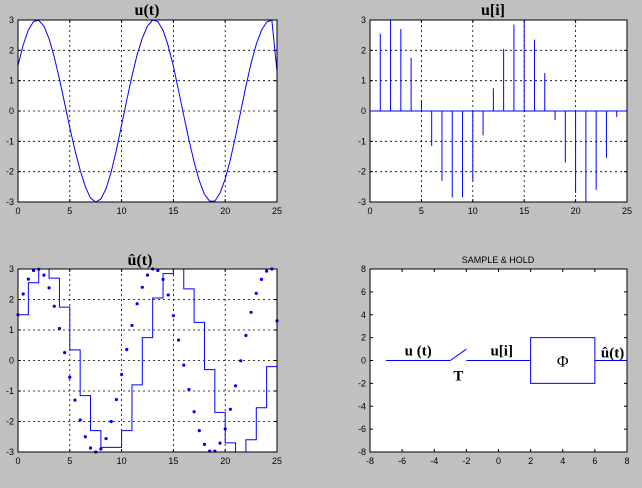 The width and height of the screenshot is (642, 488). What do you see at coordinates (458, 377) in the screenshot?
I see `switch-label: T` at bounding box center [458, 377].